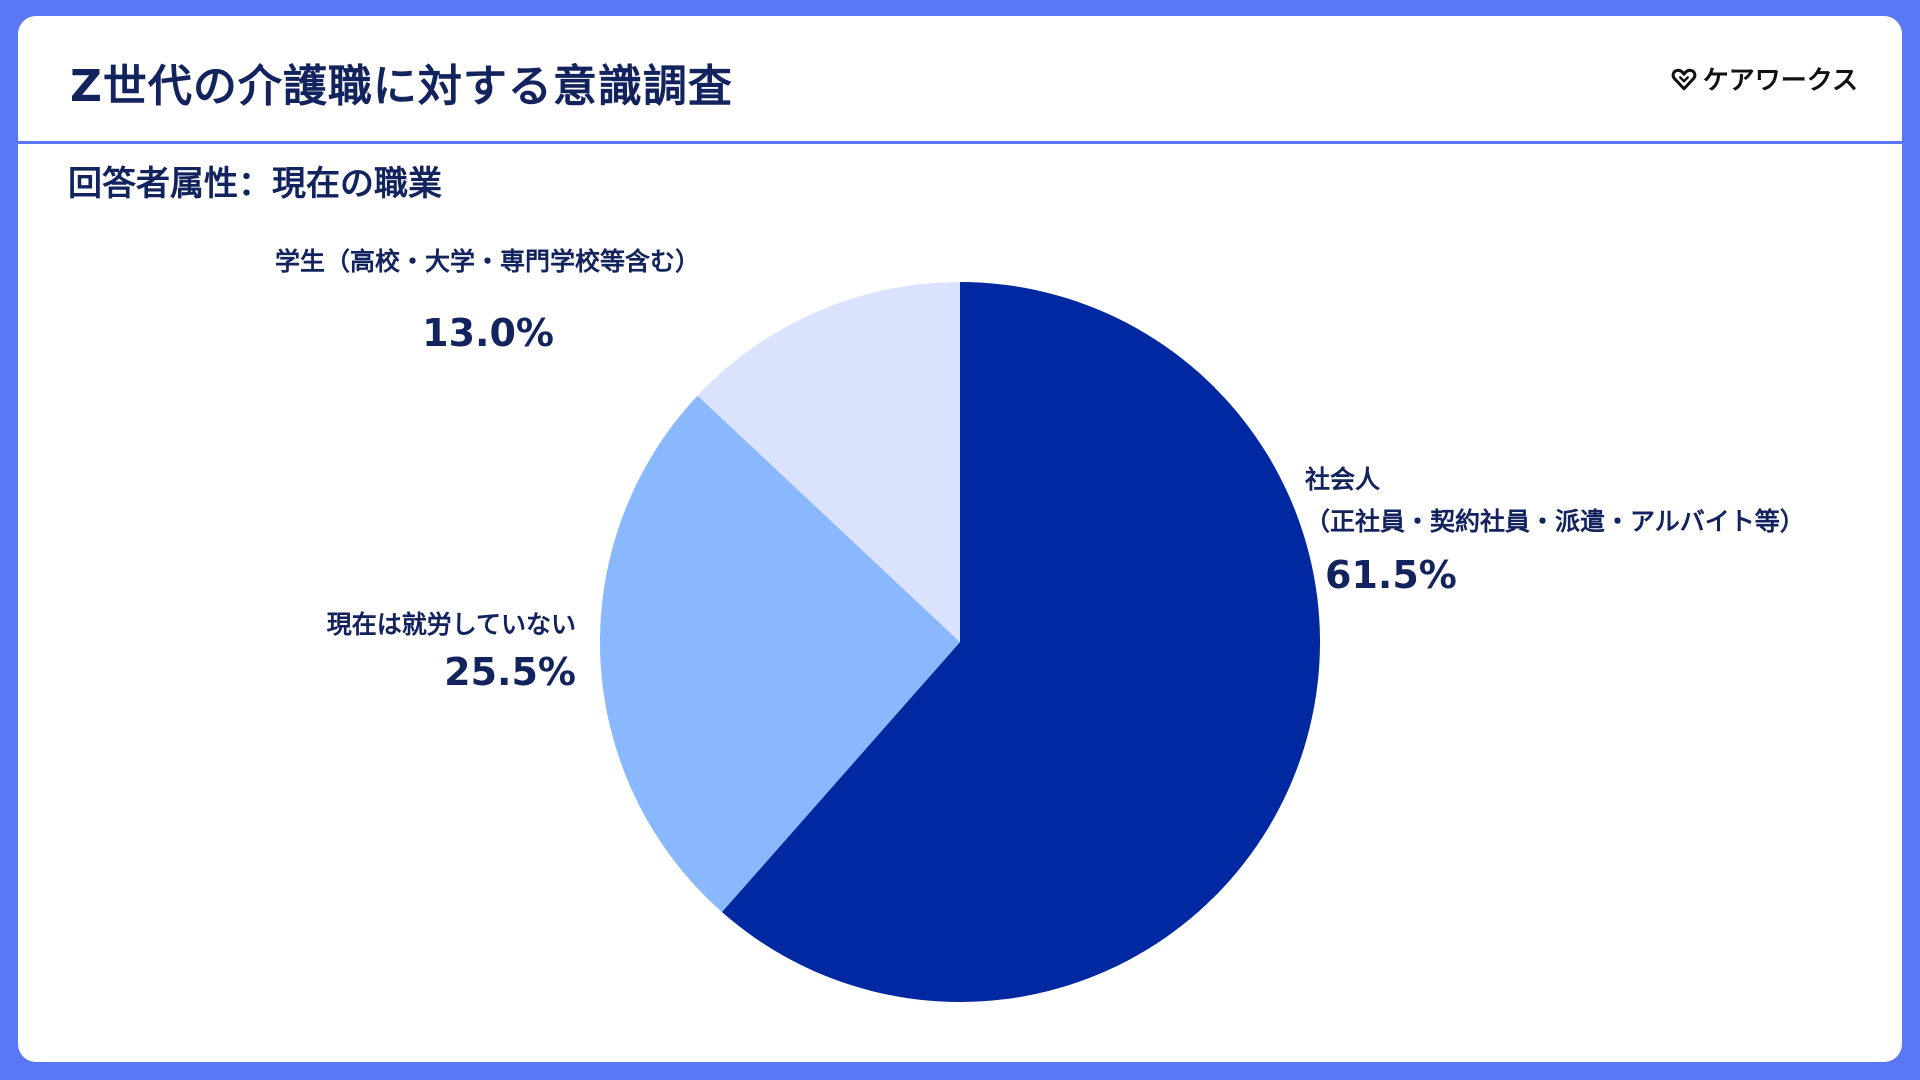 This screenshot has height=1080, width=1920. Describe the element at coordinates (1684, 79) in the screenshot. I see `heart-icon` at that location.